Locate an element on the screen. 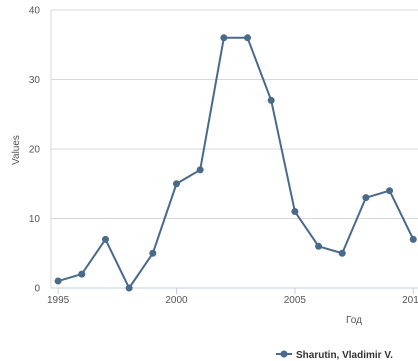  legend: Sharutin, Vladimir V. is located at coordinates (334, 355).